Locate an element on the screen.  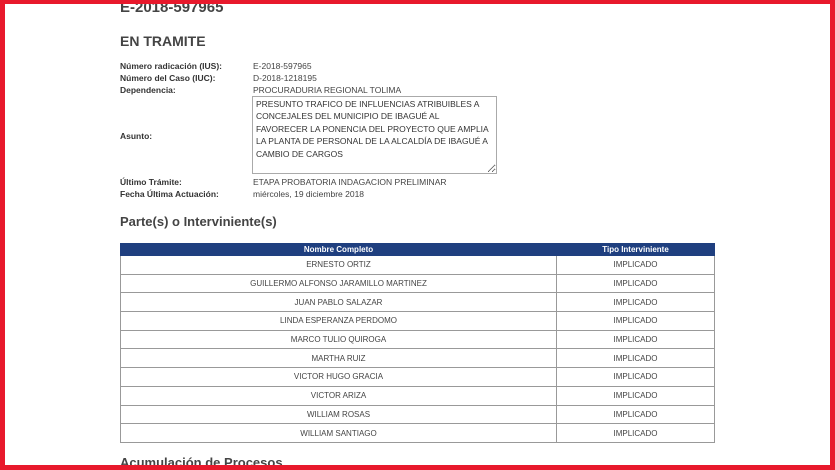
iuc-label: Número del Caso (IUC): is located at coordinates (168, 78).